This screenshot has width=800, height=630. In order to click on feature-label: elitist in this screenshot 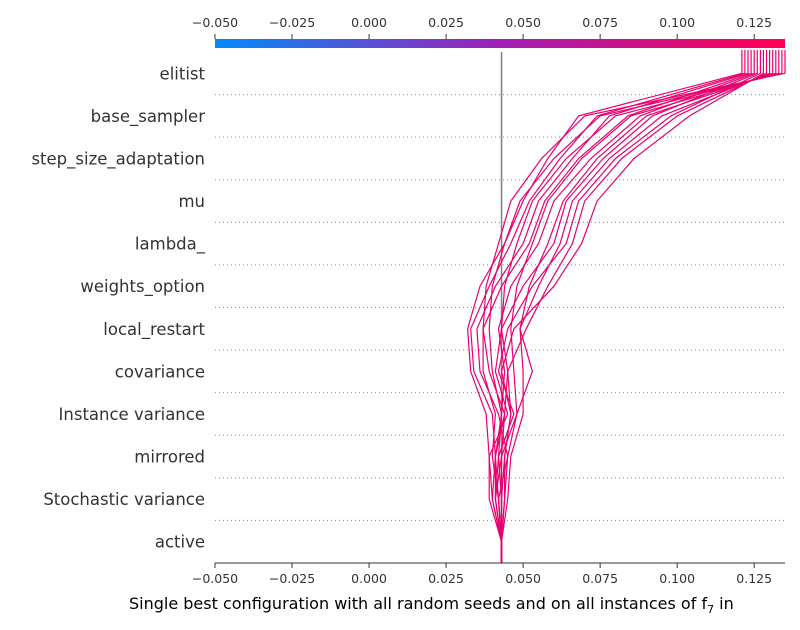, I will do `click(183, 73)`.